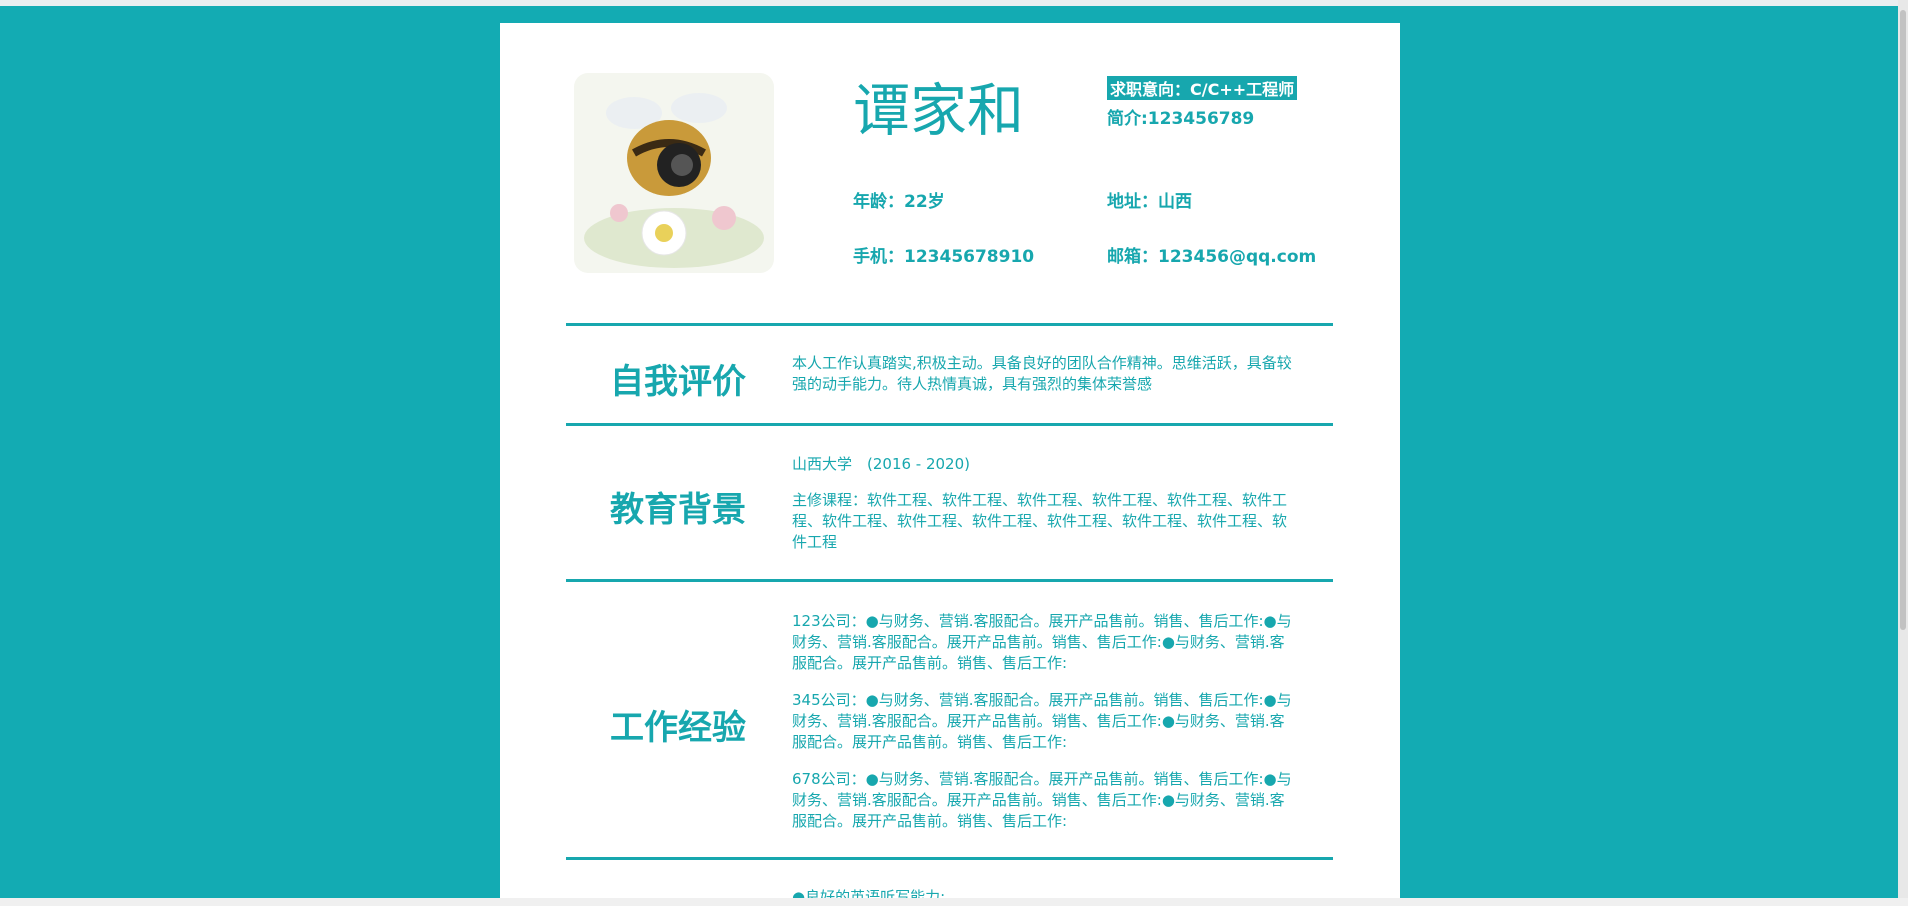 This screenshot has width=1908, height=906. Describe the element at coordinates (678, 510) in the screenshot. I see `section-title: 教育背景` at that location.